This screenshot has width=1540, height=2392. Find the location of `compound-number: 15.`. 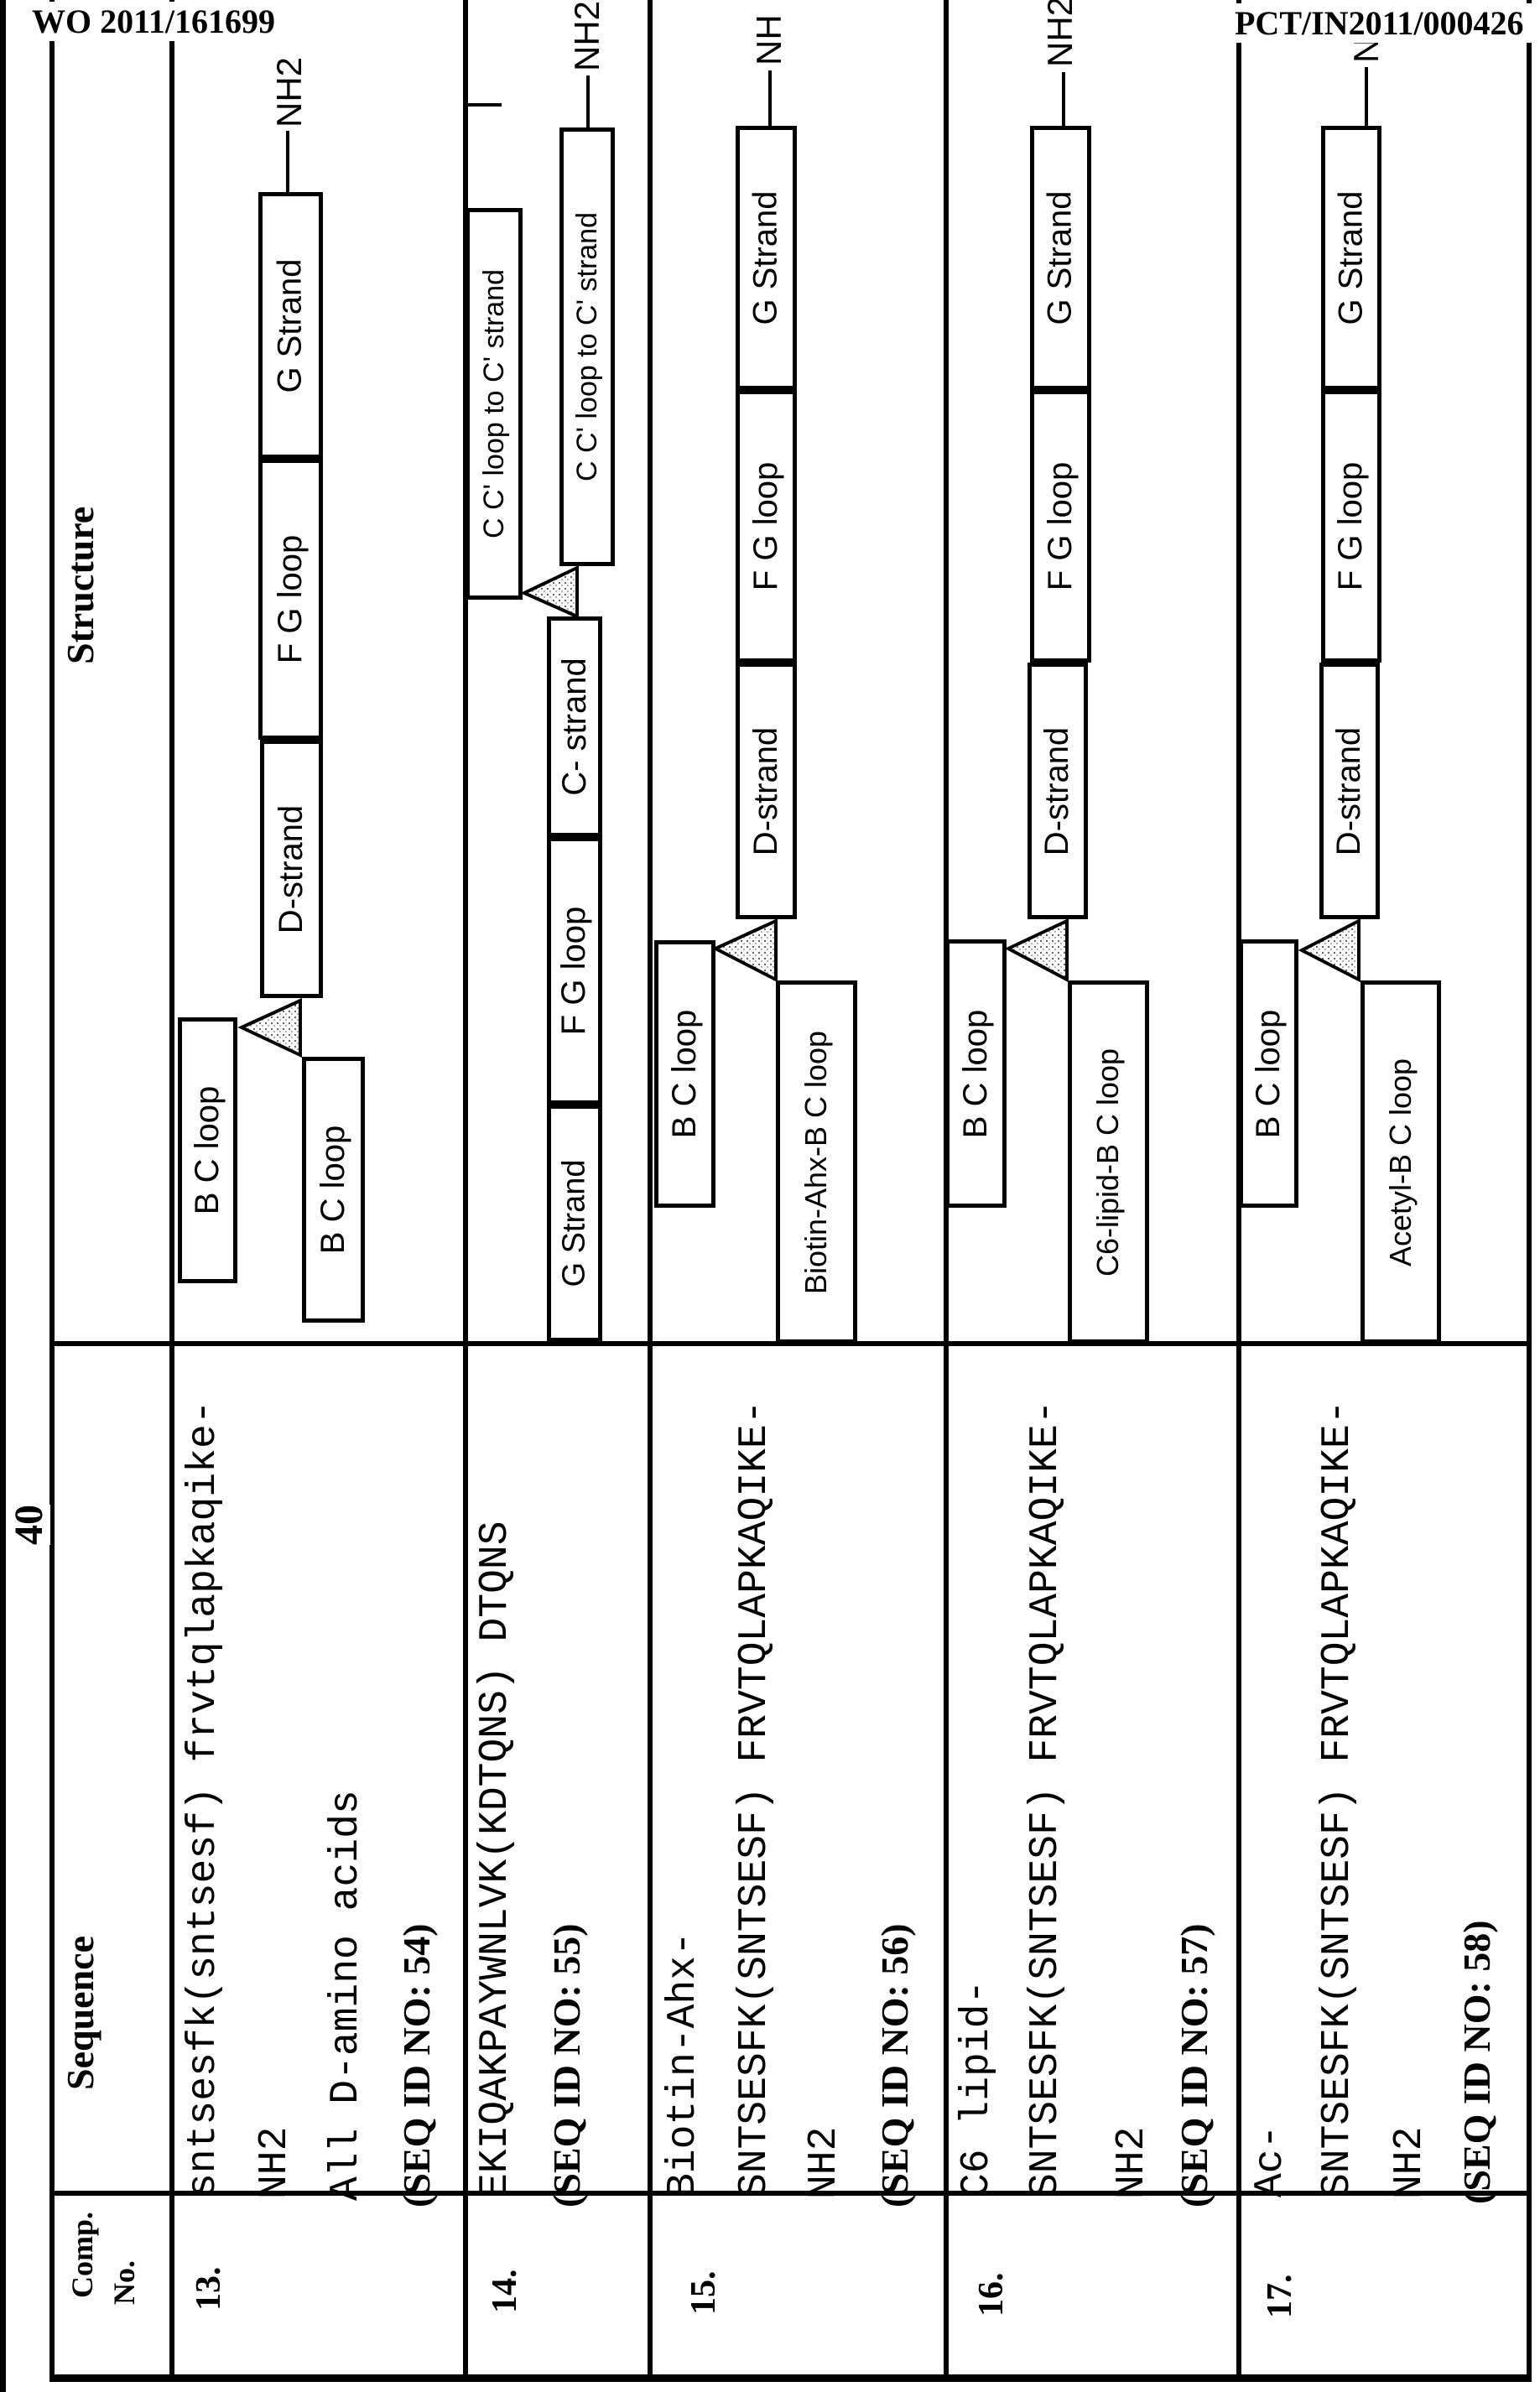

compound-number: 15. is located at coordinates (704, 2293).